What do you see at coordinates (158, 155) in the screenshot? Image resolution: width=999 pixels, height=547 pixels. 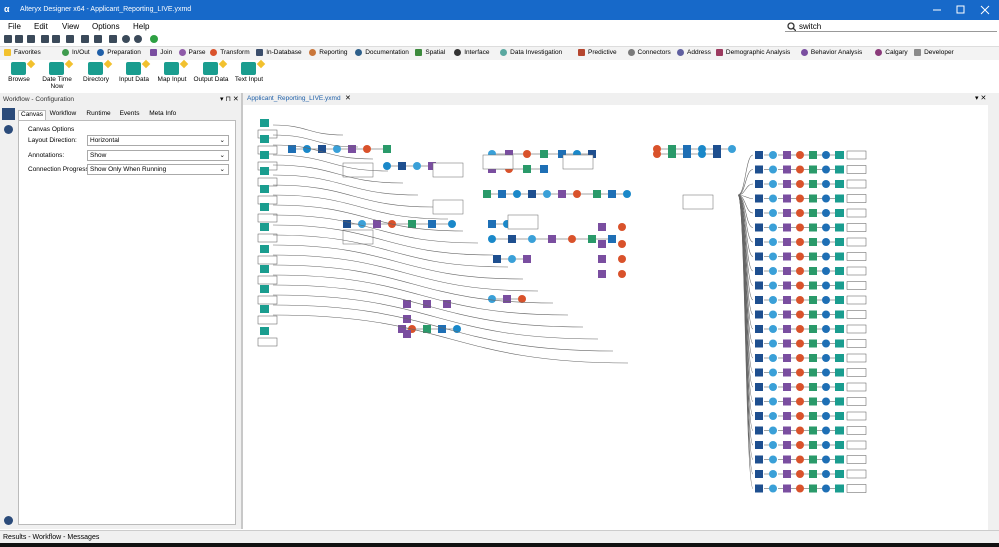 I see `dropdown: Show ⌄` at bounding box center [158, 155].